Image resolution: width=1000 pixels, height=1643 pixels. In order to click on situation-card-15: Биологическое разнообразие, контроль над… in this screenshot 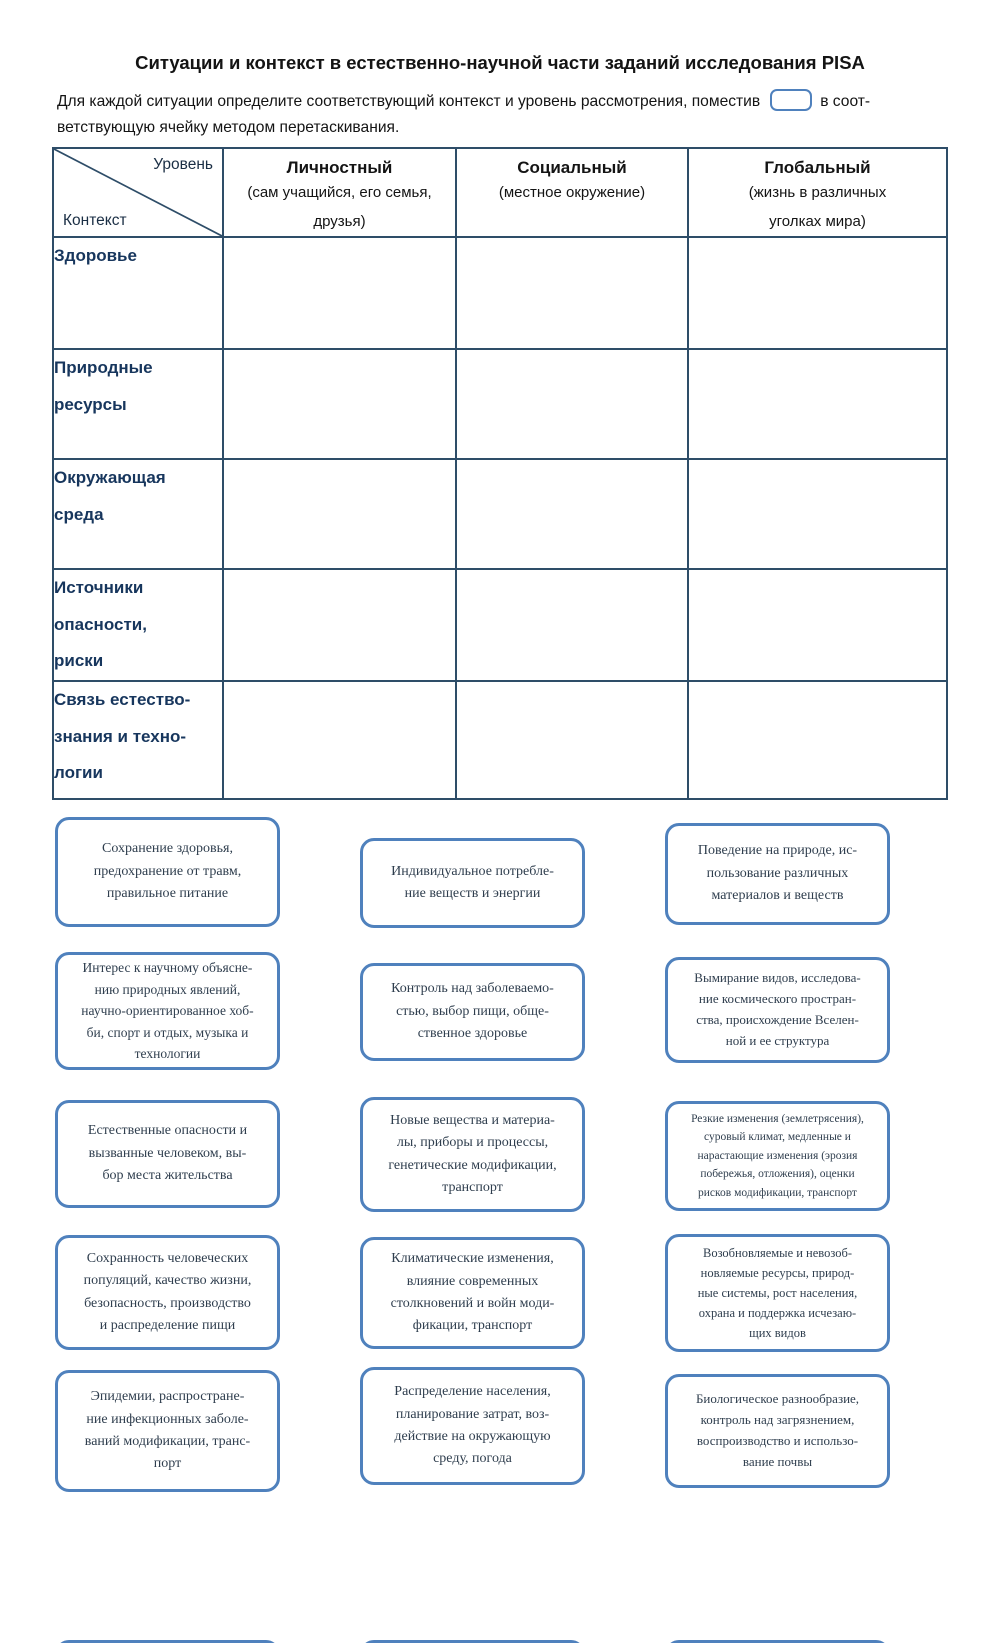, I will do `click(777, 1431)`.